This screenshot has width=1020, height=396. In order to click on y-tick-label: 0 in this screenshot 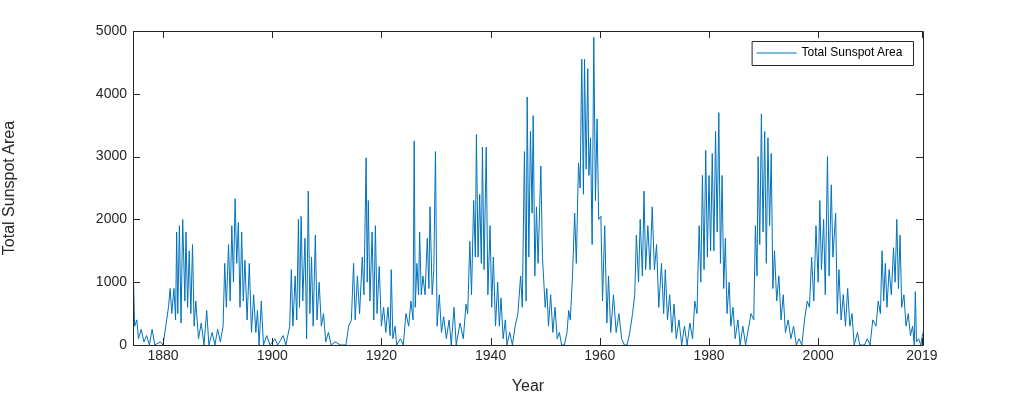, I will do `click(123, 343)`.